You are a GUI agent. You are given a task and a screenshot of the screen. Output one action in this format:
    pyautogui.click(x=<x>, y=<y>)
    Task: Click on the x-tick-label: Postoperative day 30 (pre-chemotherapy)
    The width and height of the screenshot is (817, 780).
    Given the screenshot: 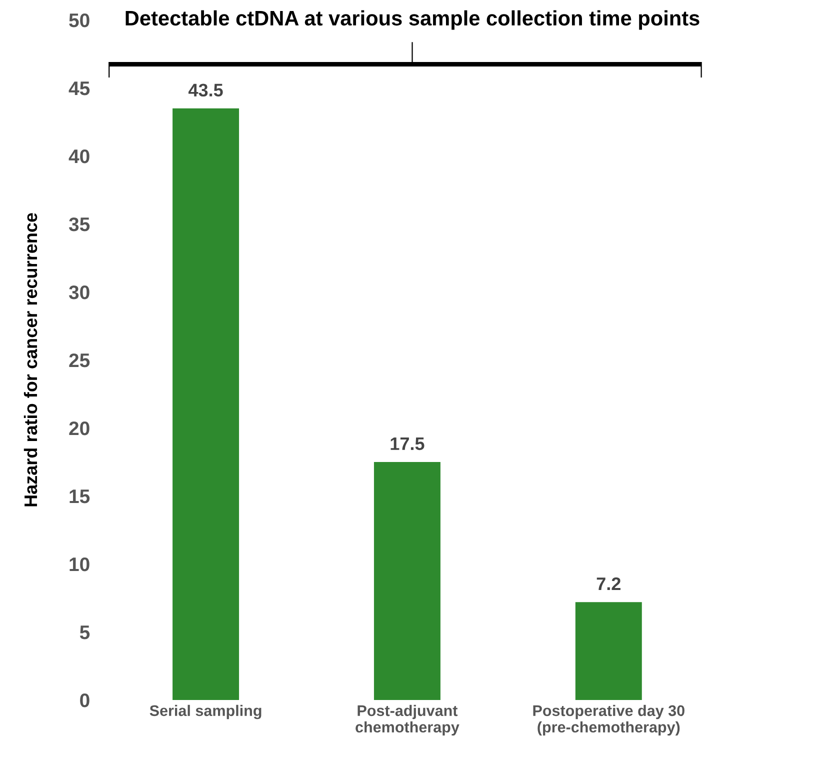 What is the action you would take?
    pyautogui.click(x=608, y=720)
    